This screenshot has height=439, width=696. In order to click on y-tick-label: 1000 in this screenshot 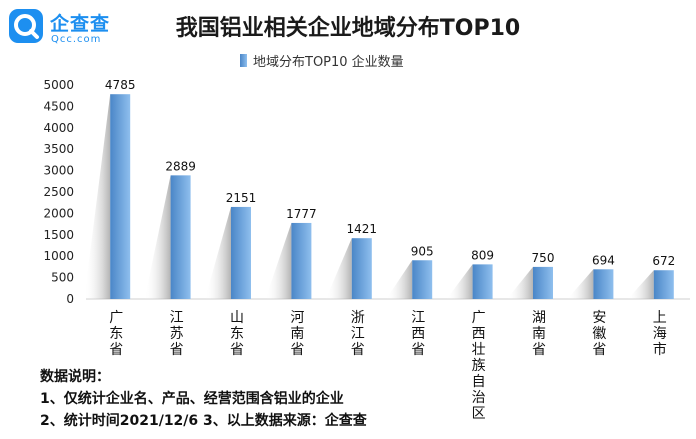, I will do `click(58, 256)`.